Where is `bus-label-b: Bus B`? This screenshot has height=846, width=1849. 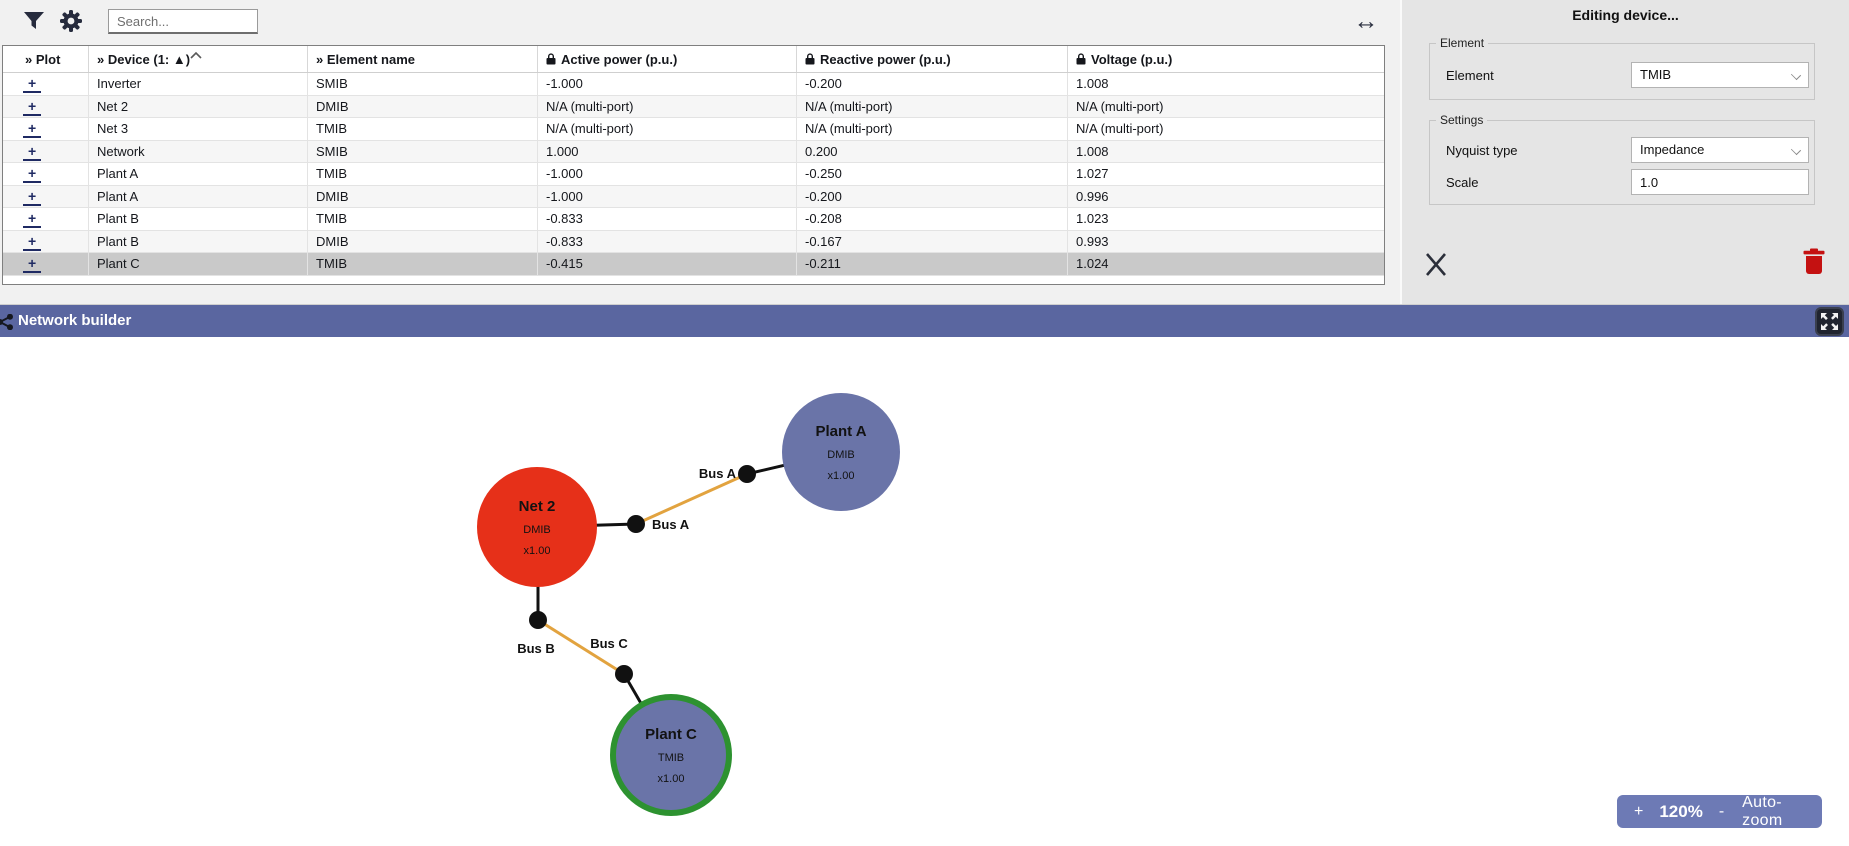
bus-label-b: Bus B is located at coordinates (536, 648).